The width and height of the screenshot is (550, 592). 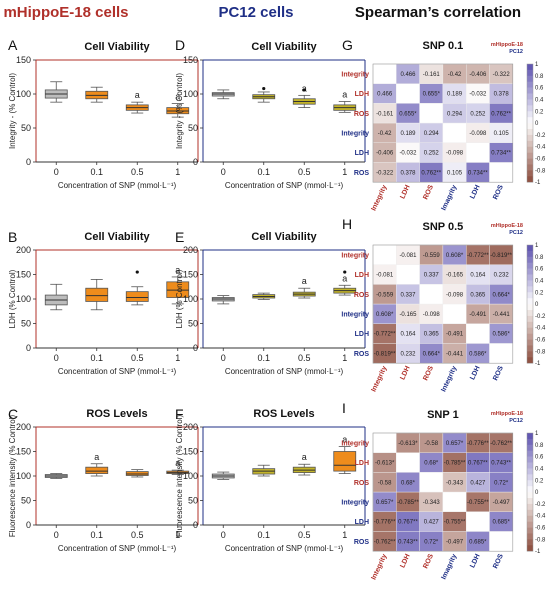 What do you see at coordinates (56, 172) in the screenshot?
I see `x-tick-label: 0` at bounding box center [56, 172].